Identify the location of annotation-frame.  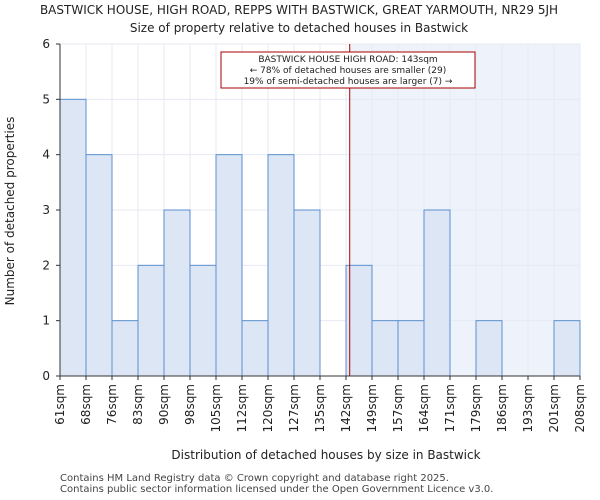
(348, 70).